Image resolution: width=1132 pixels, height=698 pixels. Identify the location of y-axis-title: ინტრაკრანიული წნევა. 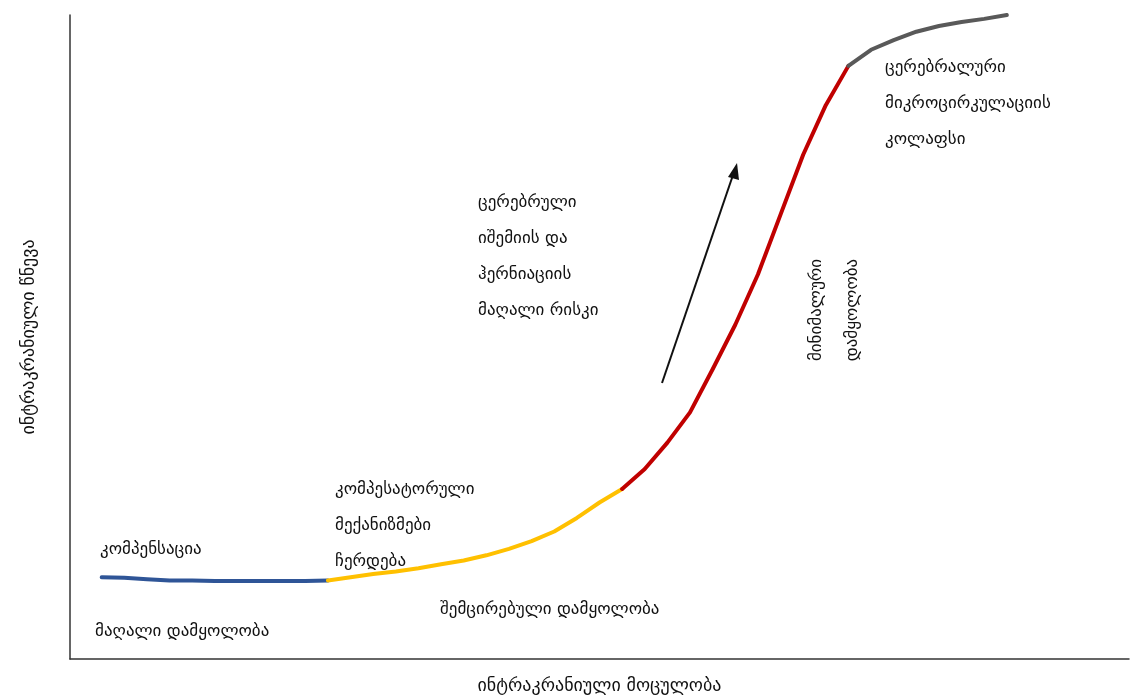
(27, 337).